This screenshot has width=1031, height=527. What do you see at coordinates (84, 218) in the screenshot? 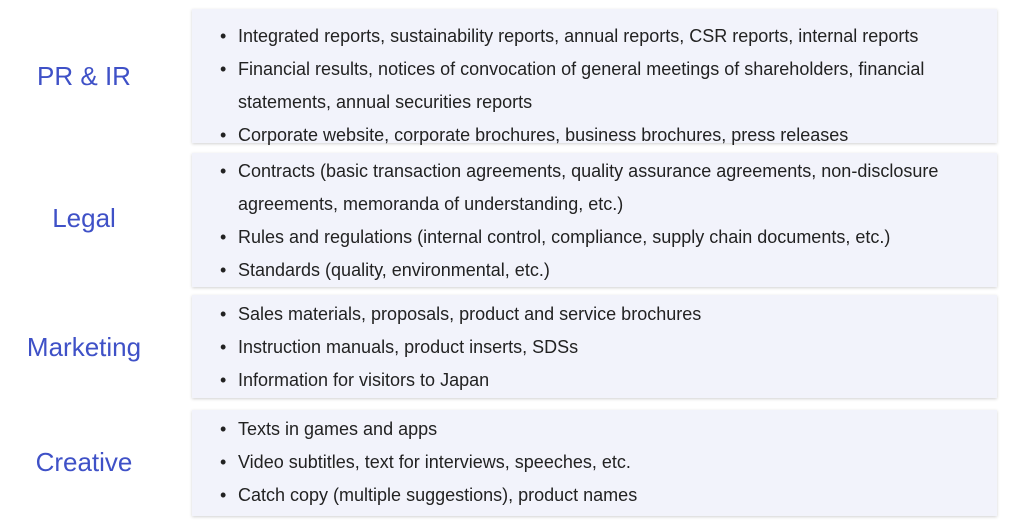
I see `category-label: Legal` at bounding box center [84, 218].